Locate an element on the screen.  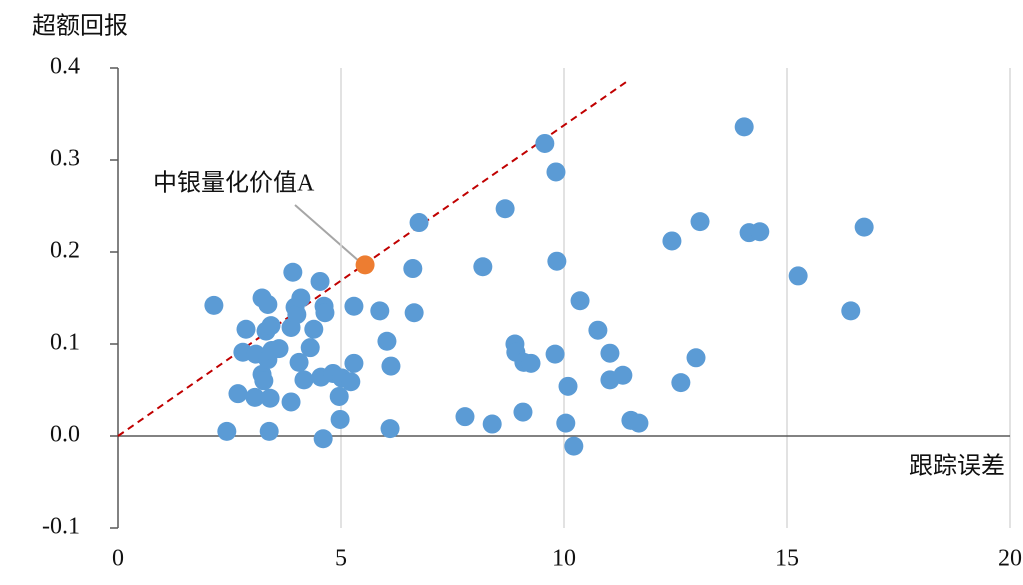
x-tick-label: 5 is located at coordinates (341, 559).